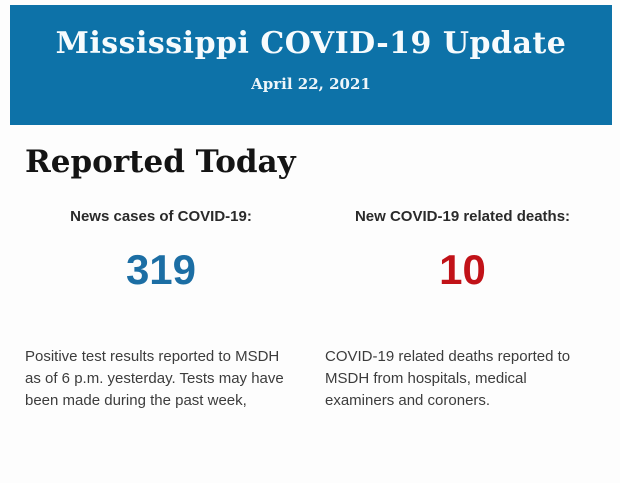  Describe the element at coordinates (462, 269) in the screenshot. I see `new-deaths-value: 10` at that location.